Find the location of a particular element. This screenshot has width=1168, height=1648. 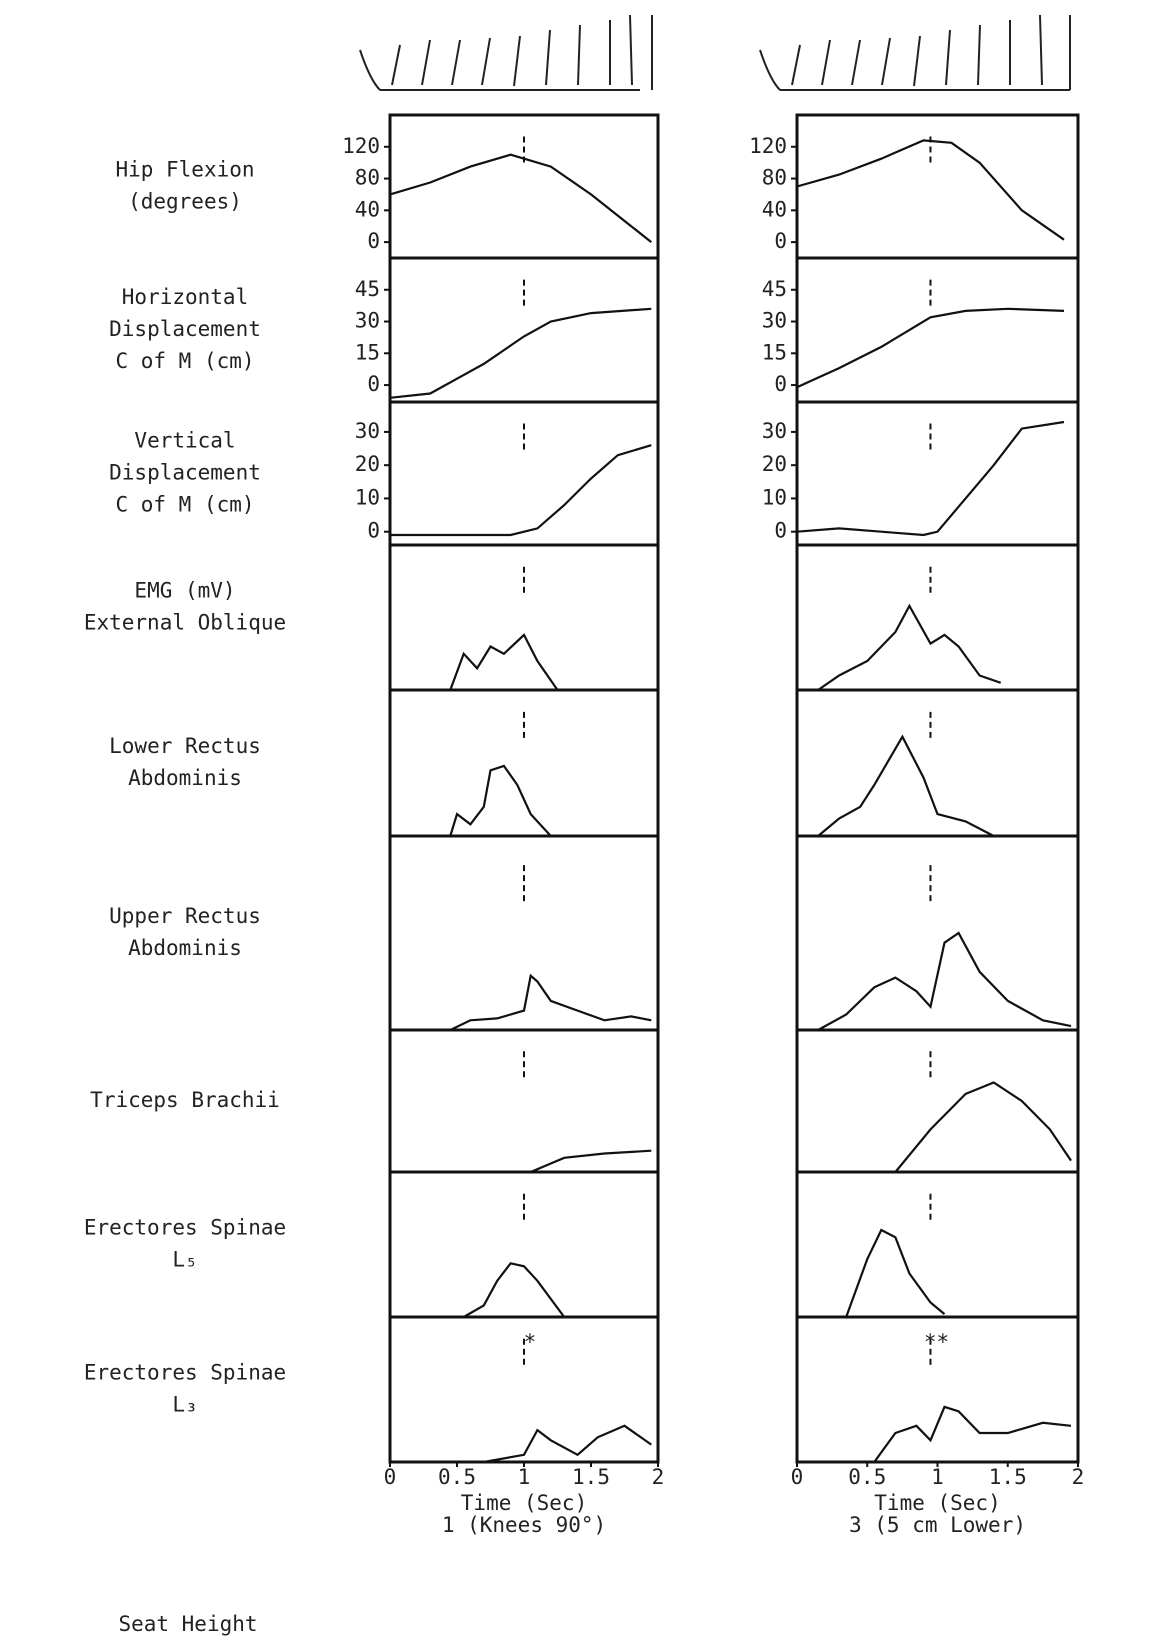

row-label: L₃ is located at coordinates (184, 1405).